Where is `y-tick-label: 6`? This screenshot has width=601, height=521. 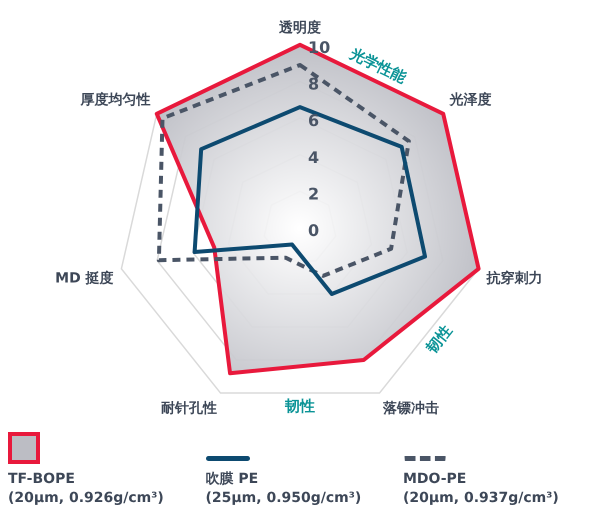
y-tick-label: 6 is located at coordinates (314, 120).